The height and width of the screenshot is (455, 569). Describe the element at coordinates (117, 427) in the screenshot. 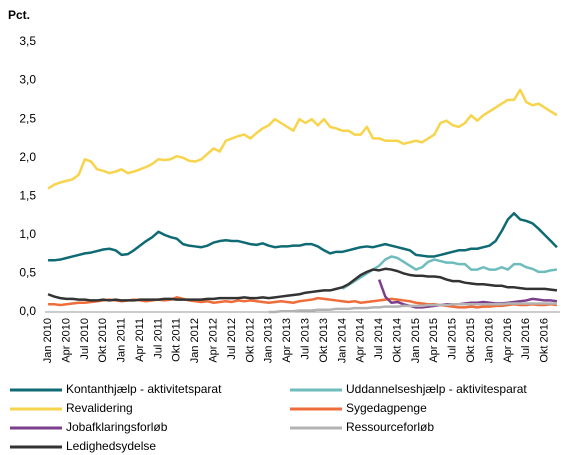

I see `legend-label: Jobafklaringsforløb` at that location.